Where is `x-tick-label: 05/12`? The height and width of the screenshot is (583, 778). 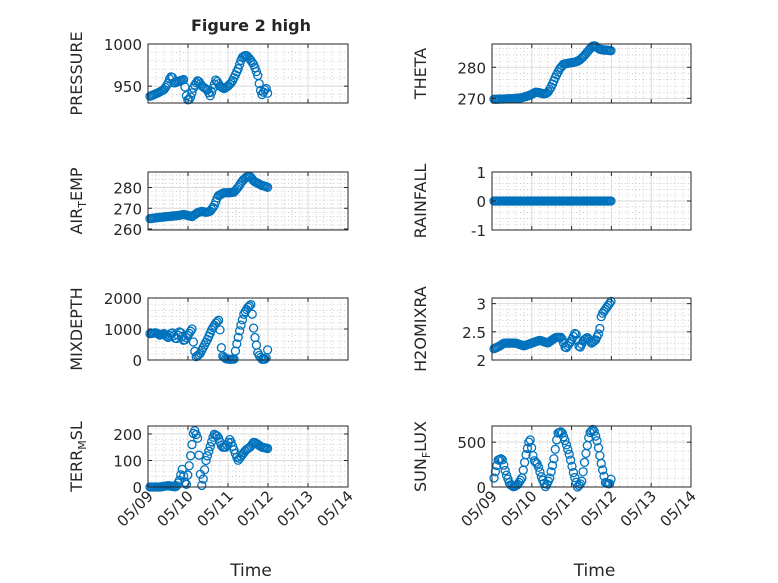
x-tick-label: 05/12 is located at coordinates (598, 508).